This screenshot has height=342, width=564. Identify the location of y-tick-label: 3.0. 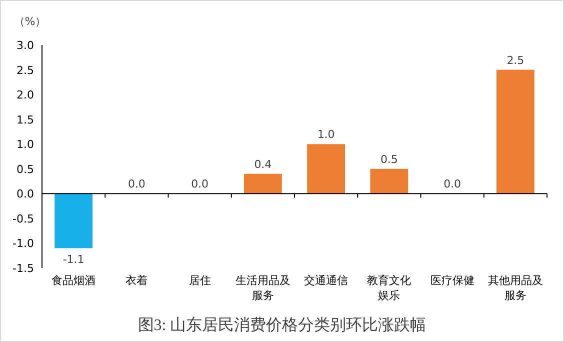
(25, 45).